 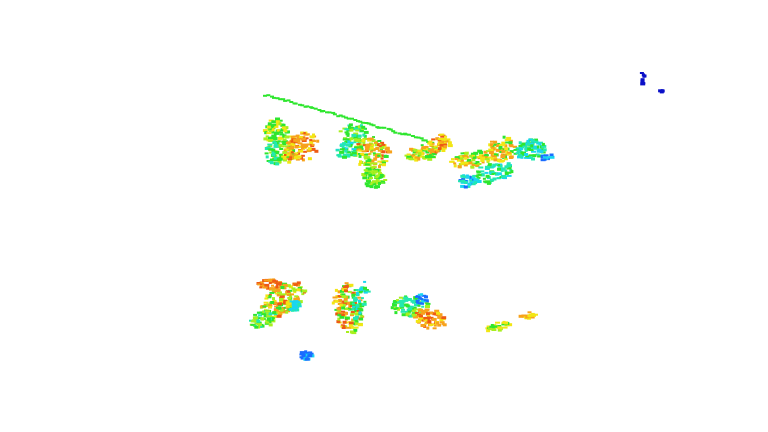 I want to click on lower-row-small-right-clusters, so click(x=511, y=322).